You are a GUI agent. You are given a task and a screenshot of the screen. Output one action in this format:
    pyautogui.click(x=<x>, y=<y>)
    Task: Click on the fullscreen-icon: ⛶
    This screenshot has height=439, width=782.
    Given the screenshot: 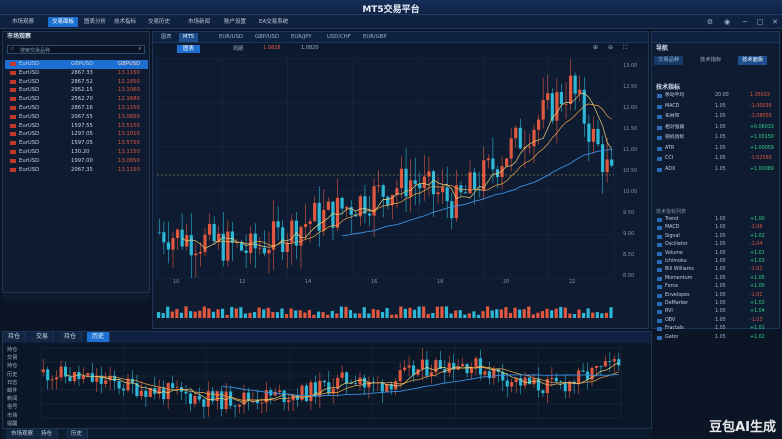 What is the action you would take?
    pyautogui.click(x=625, y=47)
    